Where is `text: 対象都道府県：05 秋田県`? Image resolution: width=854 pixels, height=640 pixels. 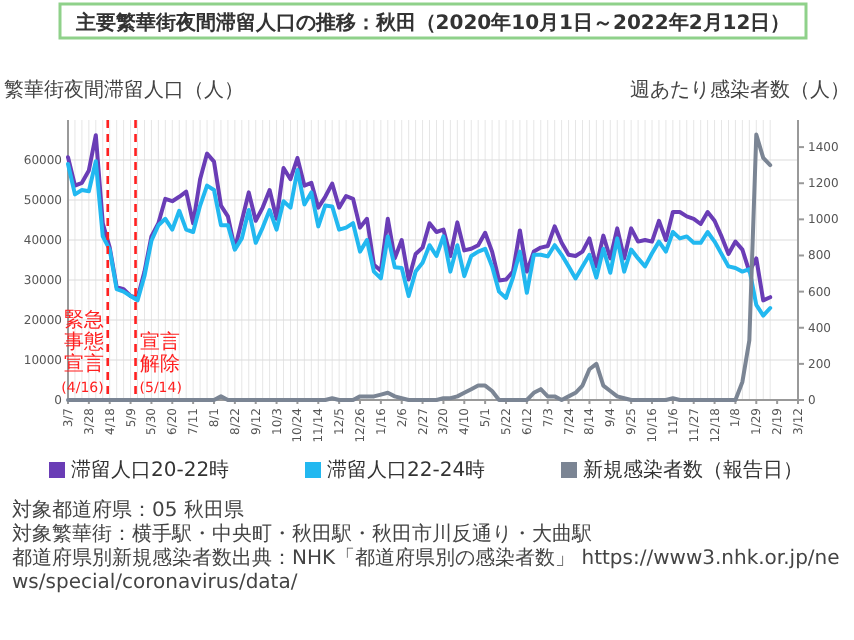 text: 対象都道府県：05 秋田県 is located at coordinates (129, 511).